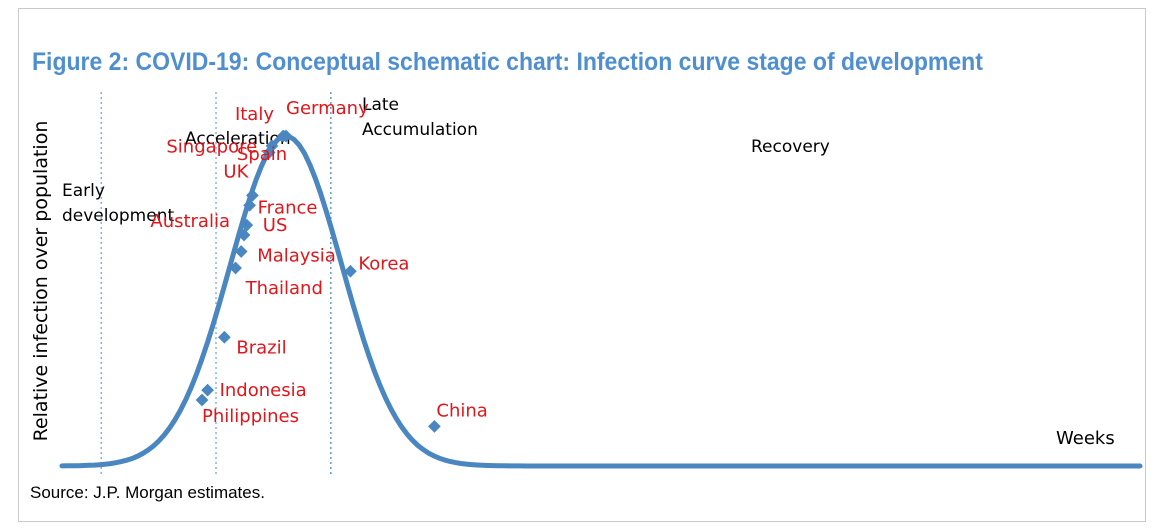 This screenshot has width=1155, height=529. What do you see at coordinates (211, 147) in the screenshot?
I see `country-label-singapore: Singapore` at bounding box center [211, 147].